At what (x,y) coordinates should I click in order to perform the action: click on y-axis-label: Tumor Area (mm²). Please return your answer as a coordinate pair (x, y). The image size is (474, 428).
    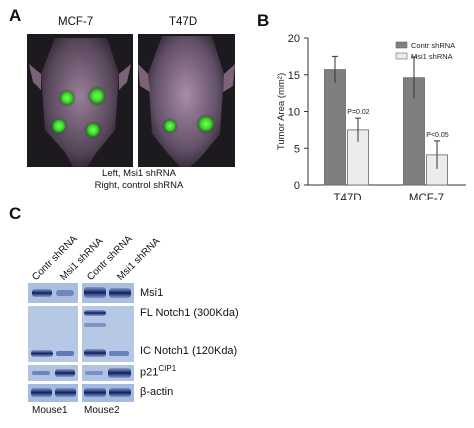
    Looking at the image, I should click on (281, 111).